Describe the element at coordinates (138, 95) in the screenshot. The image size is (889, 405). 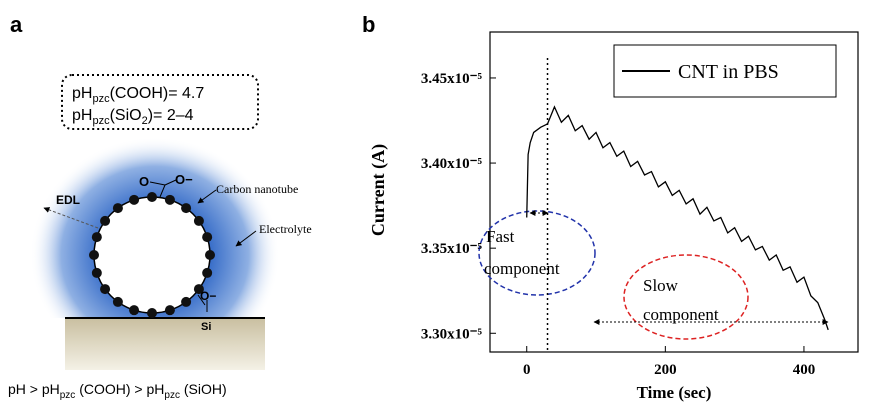
I see `box-line: pHpzc(COOH)= 4.7` at that location.